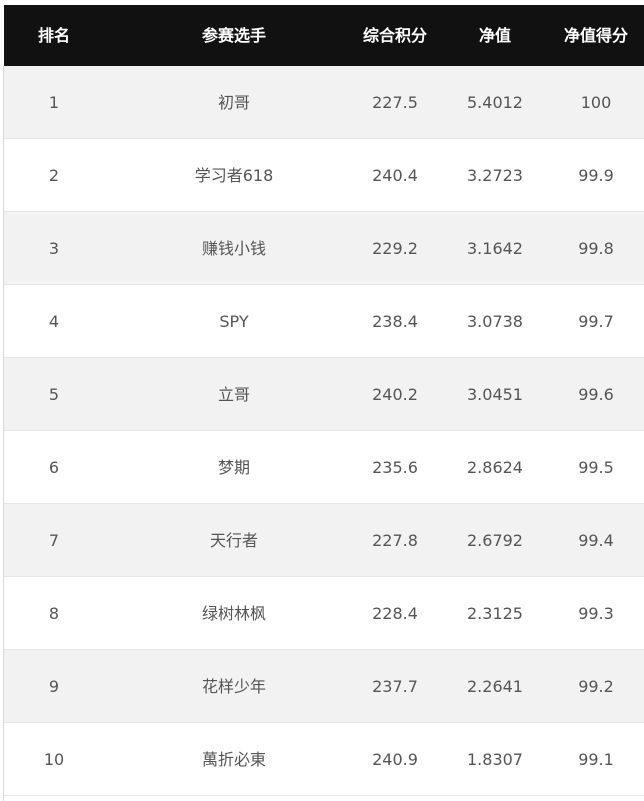  Describe the element at coordinates (495, 248) in the screenshot. I see `net-value-cell: 3.1642` at that location.